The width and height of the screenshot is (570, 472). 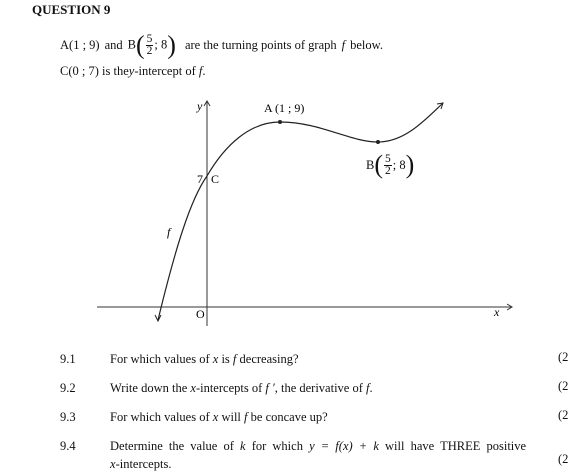 I want to click on curve-label: f, so click(x=169, y=232).